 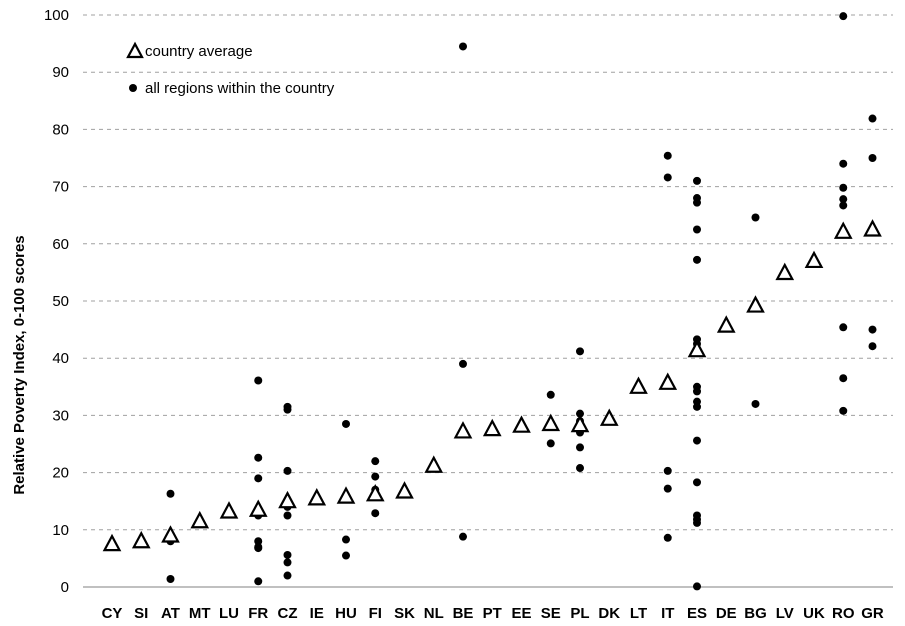 What do you see at coordinates (317, 613) in the screenshot?
I see `x-label-IE: IE` at bounding box center [317, 613].